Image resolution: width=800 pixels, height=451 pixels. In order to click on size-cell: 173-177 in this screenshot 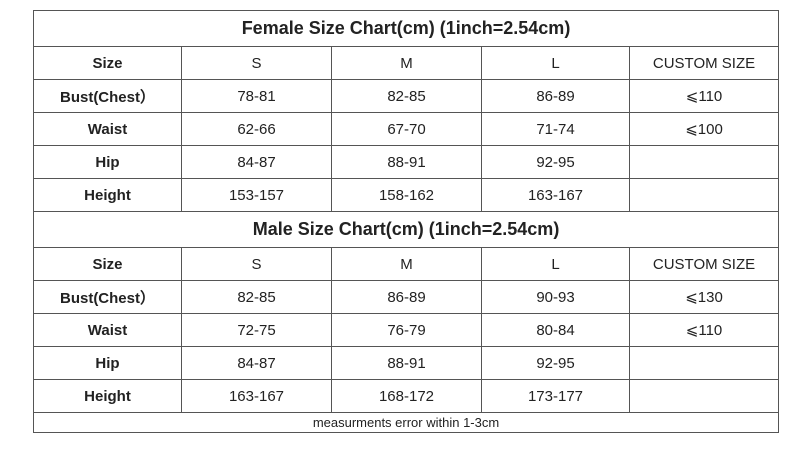, I will do `click(555, 396)`.